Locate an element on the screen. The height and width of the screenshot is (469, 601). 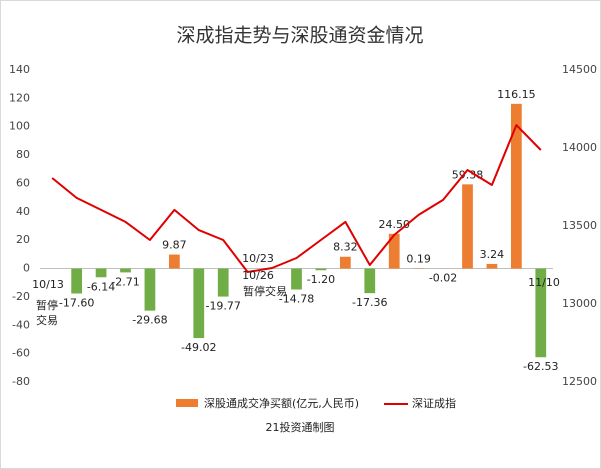
legend-label: 深股通成交净买额(亿元,人民币) is located at coordinates (281, 403).